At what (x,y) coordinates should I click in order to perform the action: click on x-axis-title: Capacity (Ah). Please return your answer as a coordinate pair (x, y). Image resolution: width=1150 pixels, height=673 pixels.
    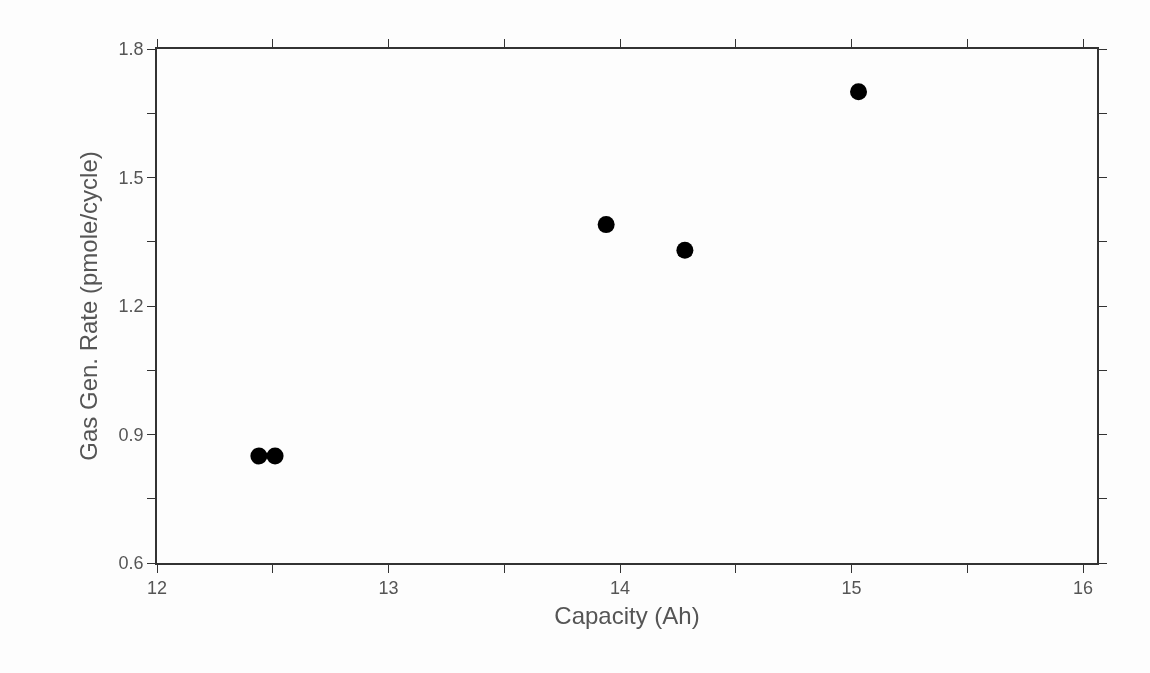
    Looking at the image, I should click on (627, 616).